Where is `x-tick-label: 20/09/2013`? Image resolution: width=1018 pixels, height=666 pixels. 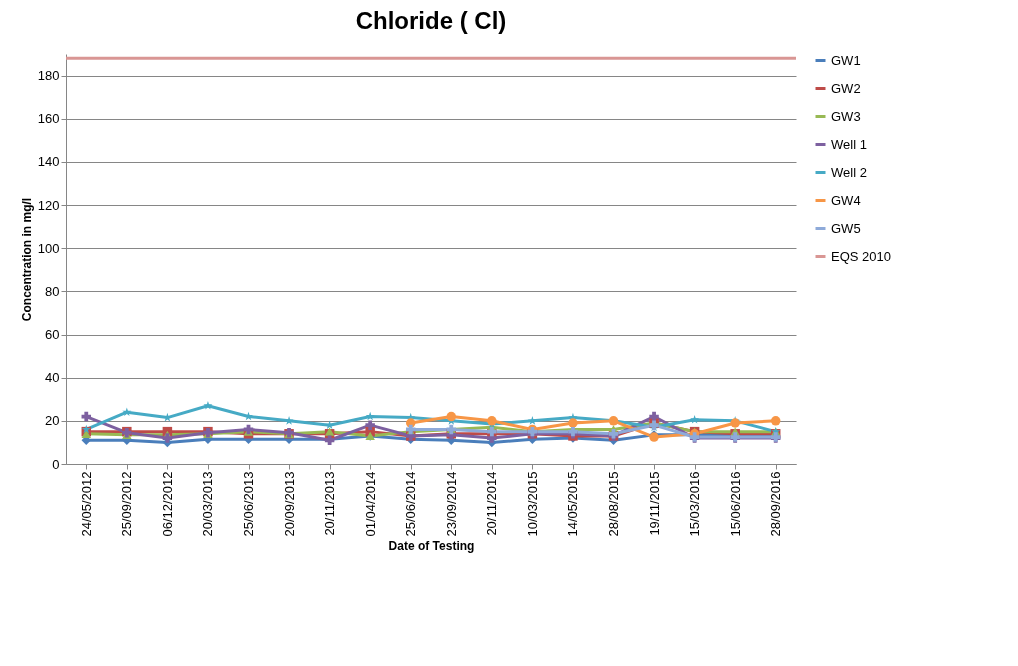 x-tick-label: 20/09/2013 is located at coordinates (289, 504).